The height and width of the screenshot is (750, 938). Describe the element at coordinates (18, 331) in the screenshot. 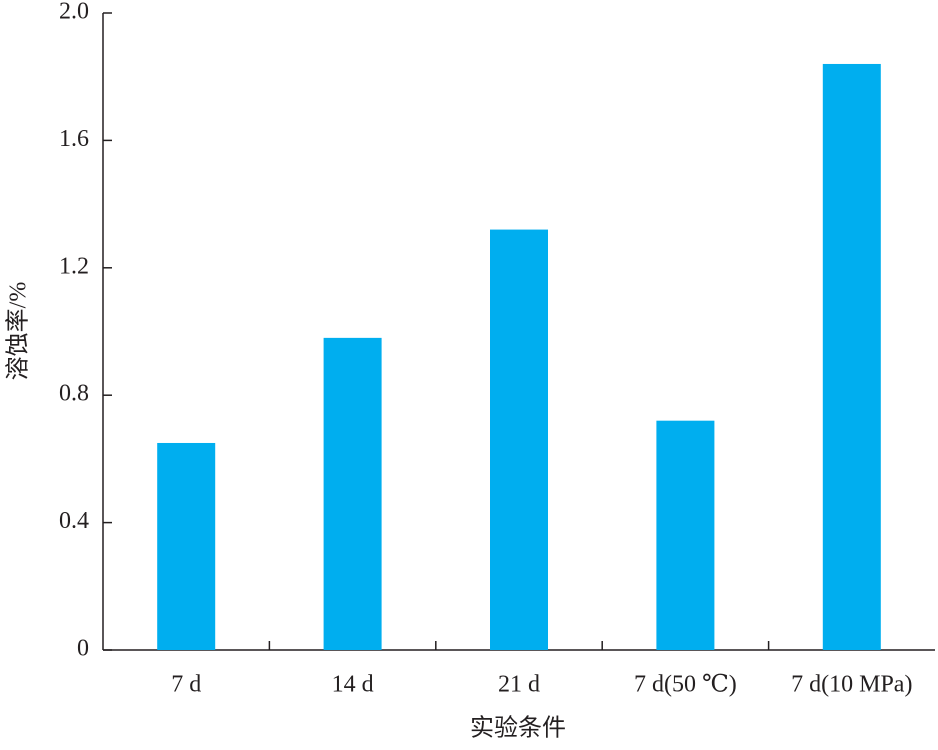

I see `y-axis-label: 溶蚀率/%` at that location.